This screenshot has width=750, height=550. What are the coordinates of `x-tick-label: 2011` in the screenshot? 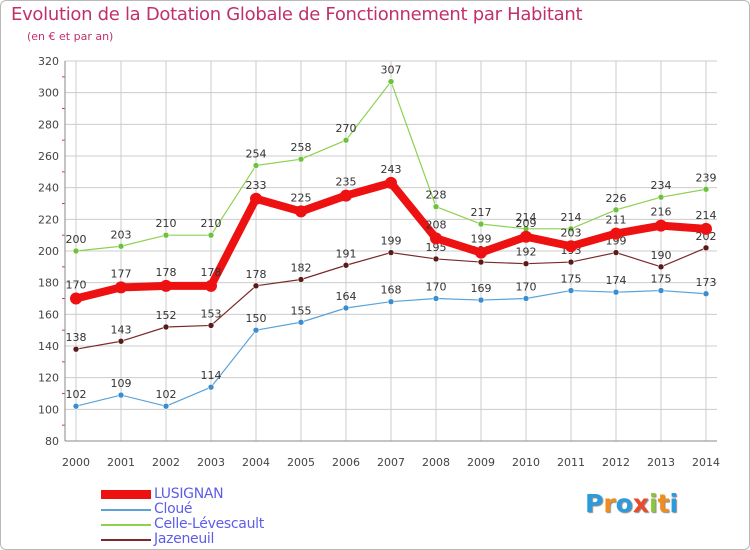 It's located at (571, 462).